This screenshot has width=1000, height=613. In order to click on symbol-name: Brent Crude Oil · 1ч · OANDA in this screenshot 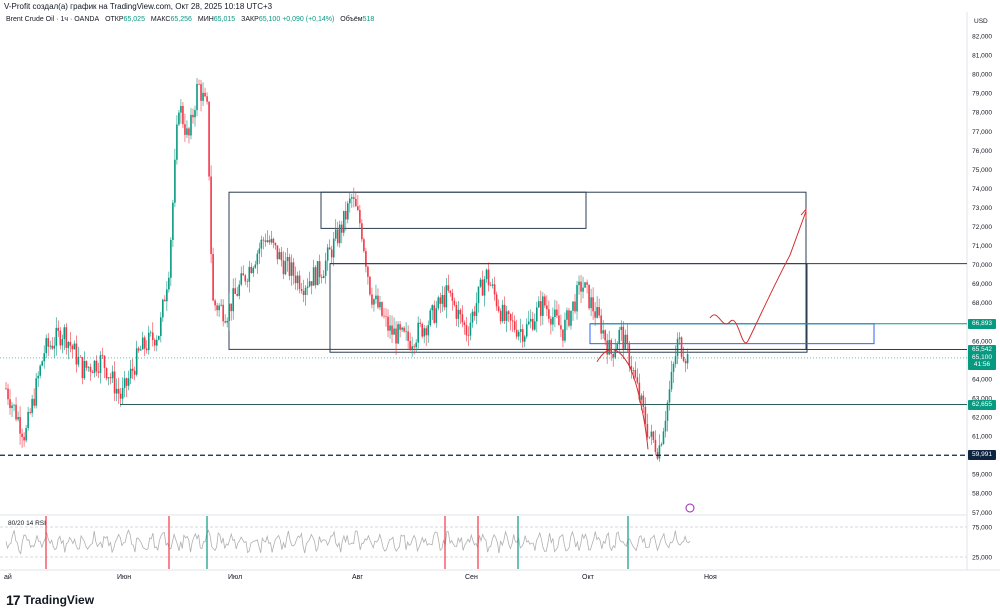, I will do `click(53, 19)`.